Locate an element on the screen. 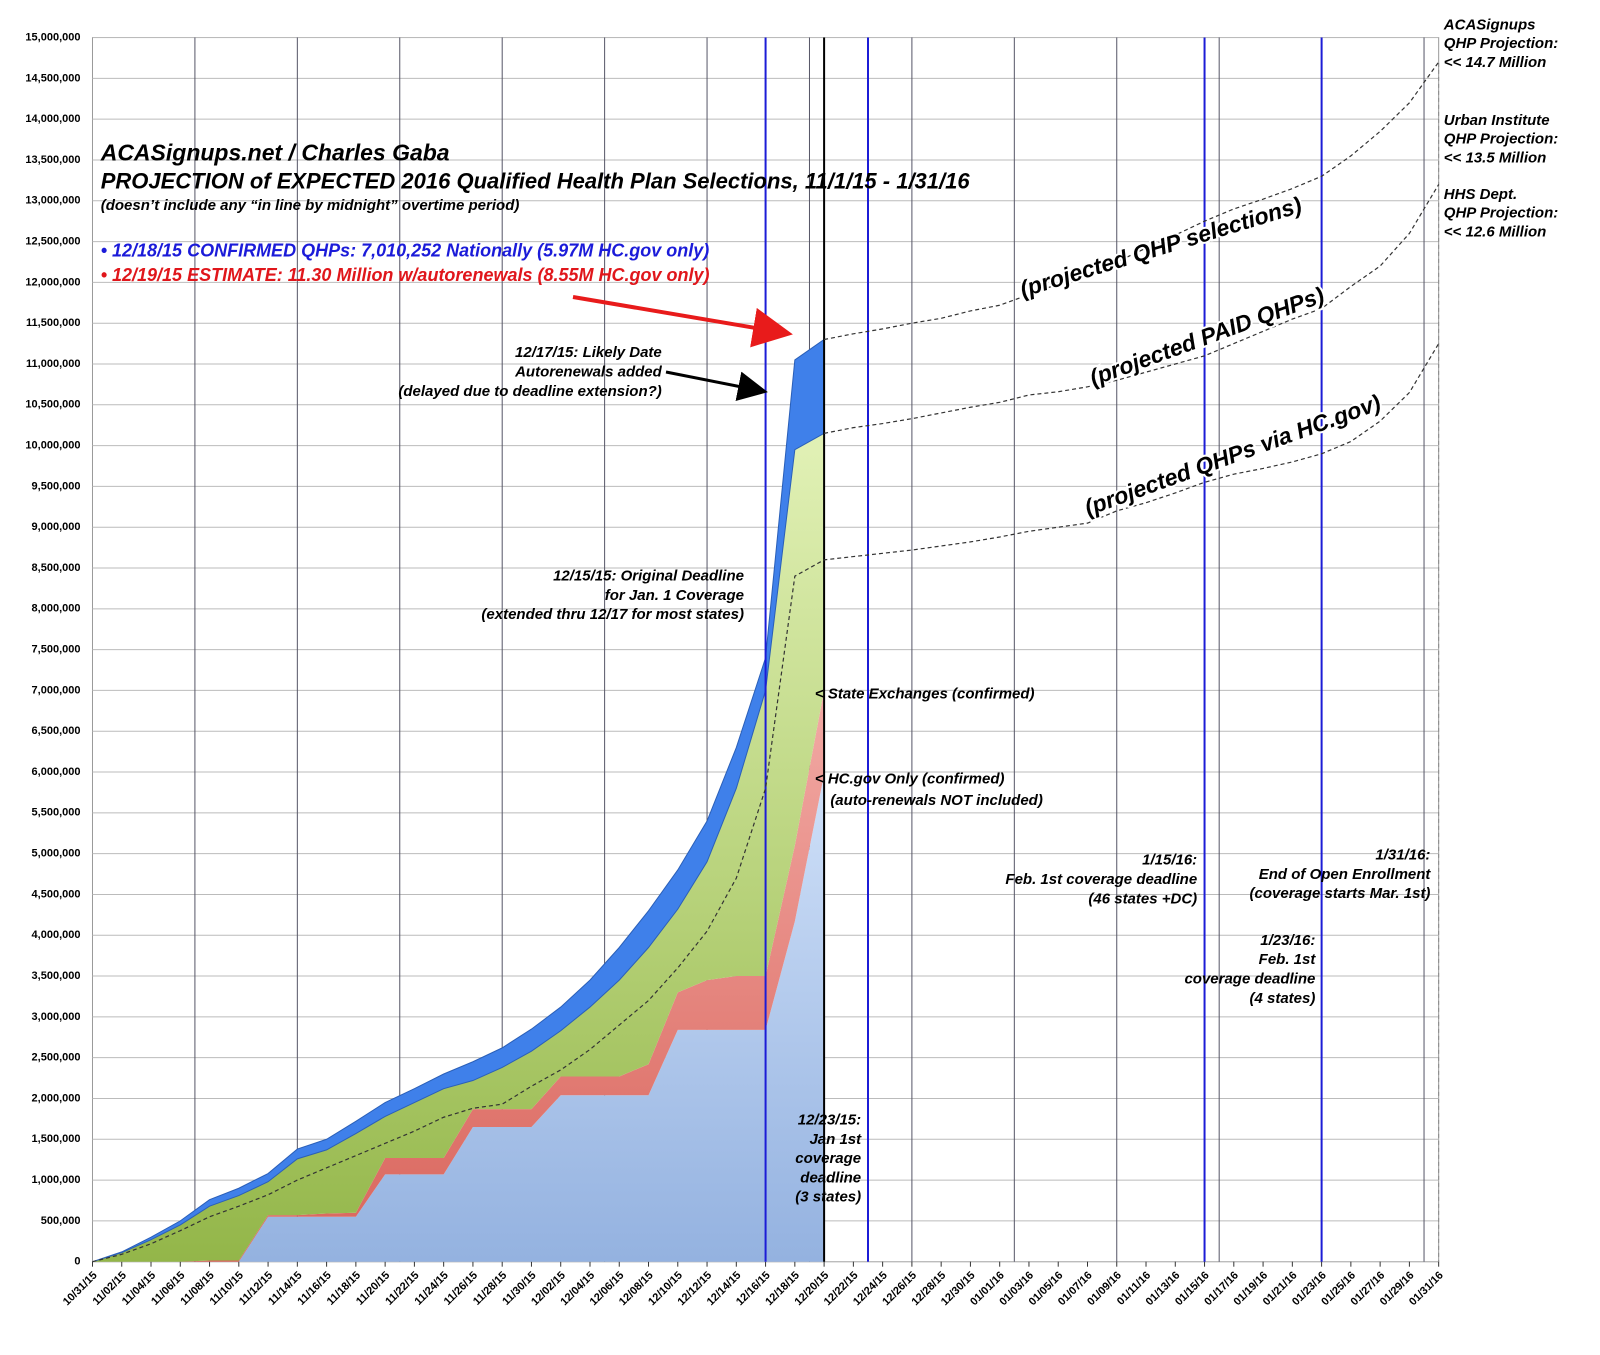 Image resolution: width=1600 pixels, height=1355 pixels. y-tick-label: 5,500,000 is located at coordinates (56, 813).